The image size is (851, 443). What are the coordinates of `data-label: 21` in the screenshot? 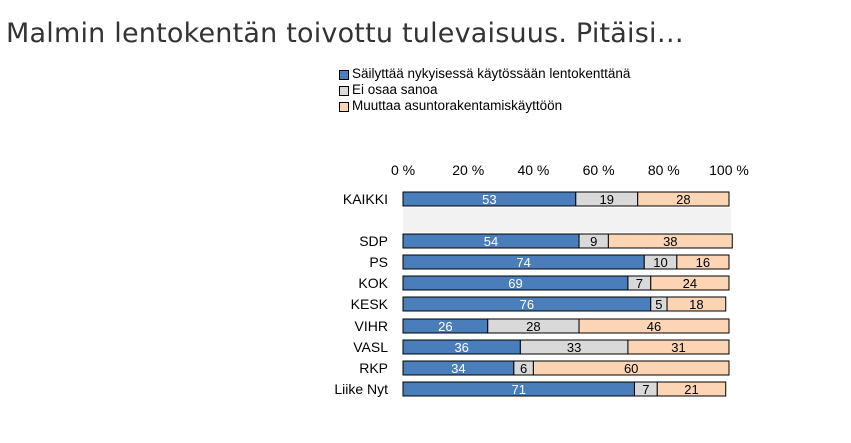 It's located at (691, 389).